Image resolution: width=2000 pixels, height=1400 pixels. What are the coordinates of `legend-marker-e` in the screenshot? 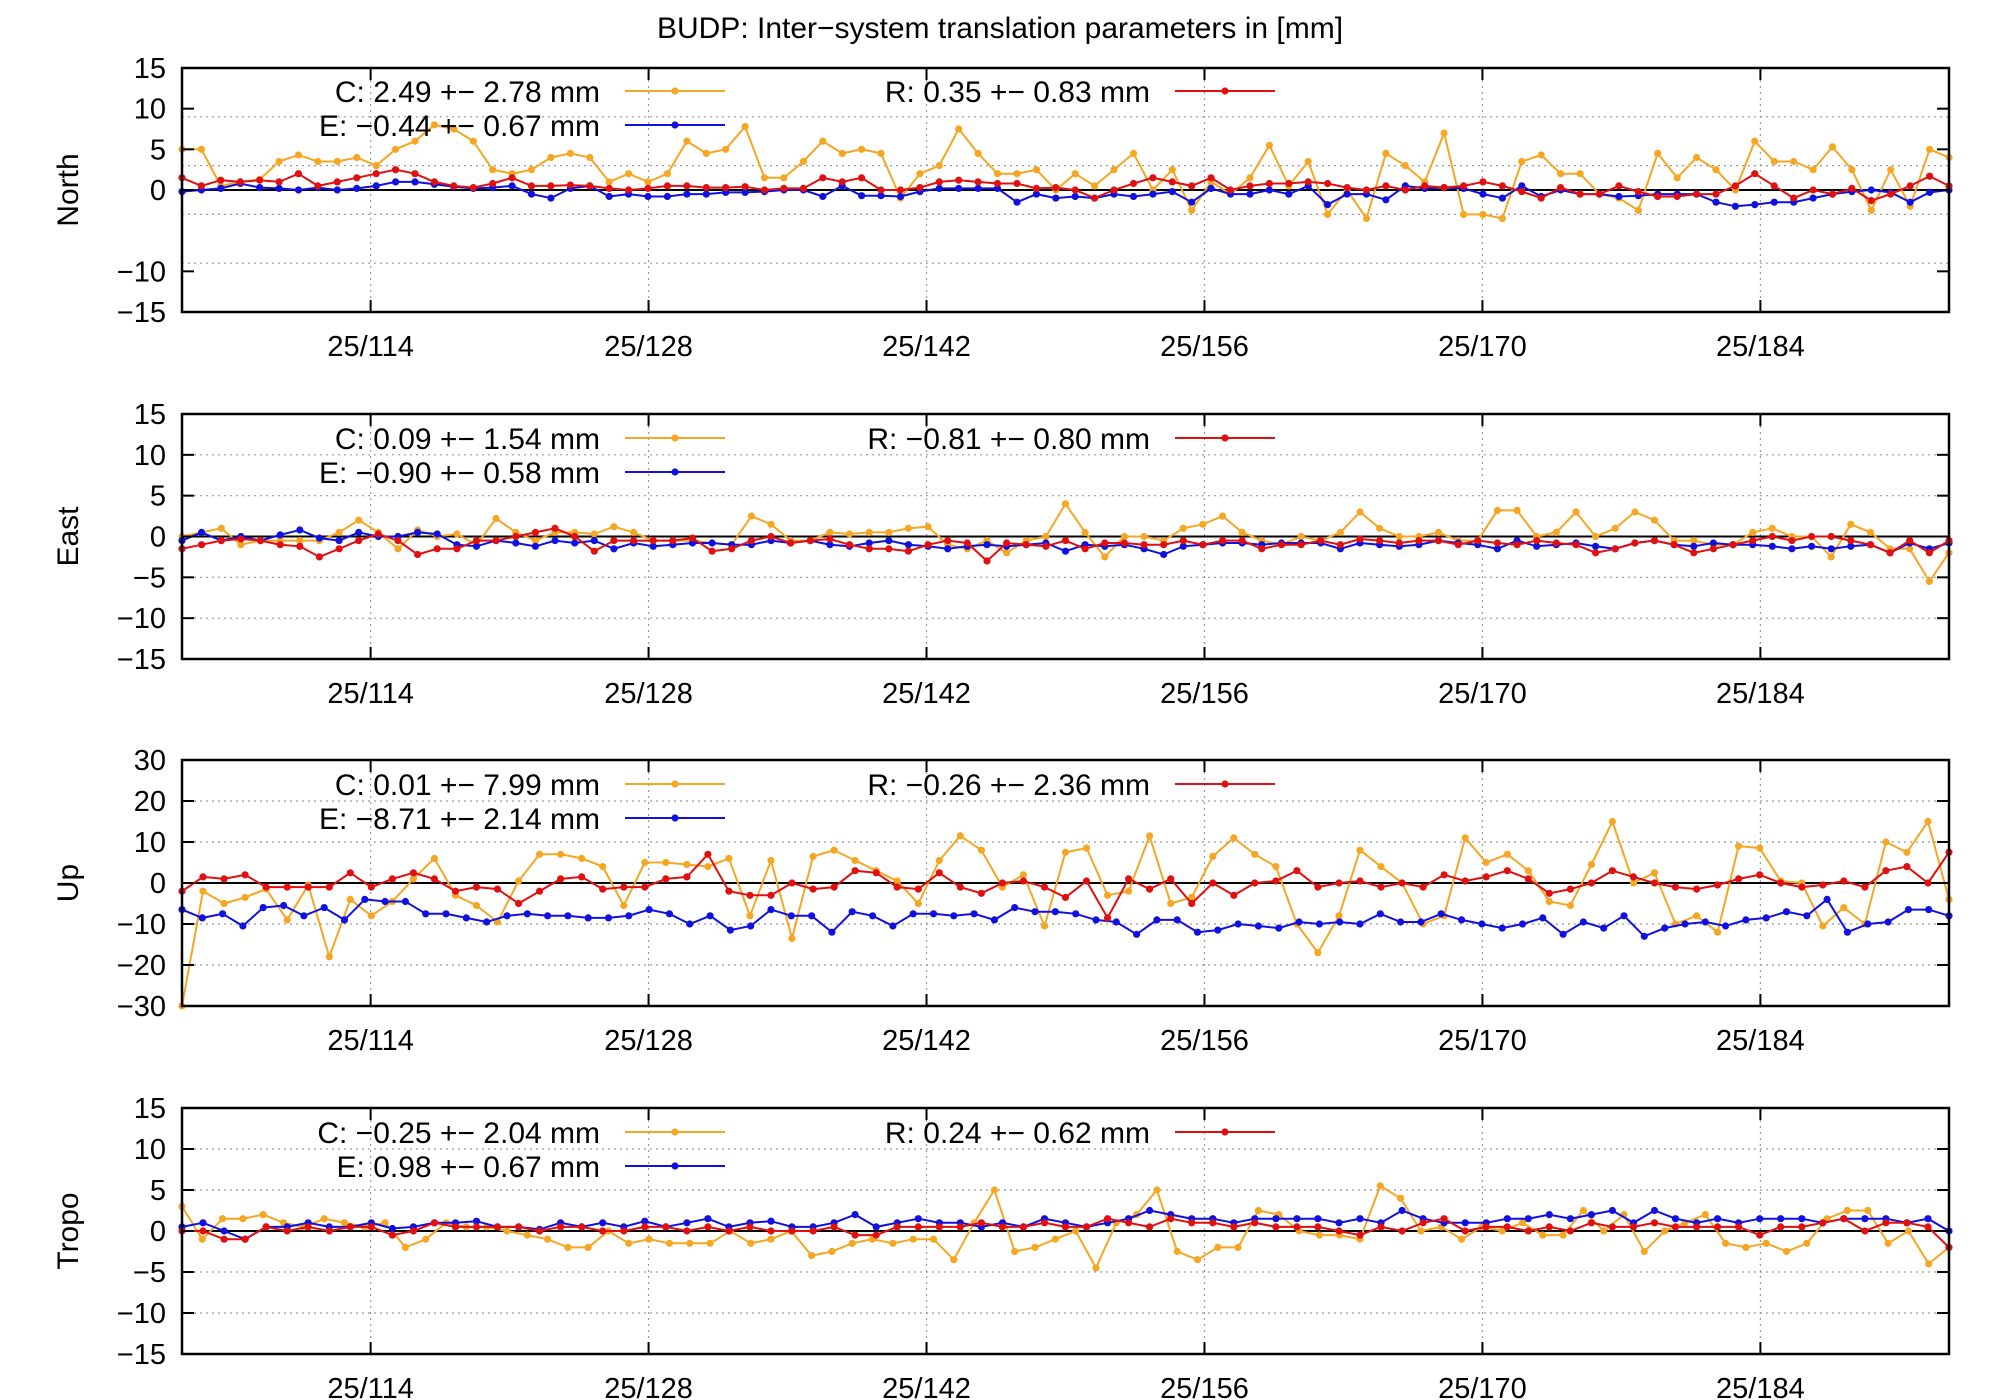 It's located at (675, 1166).